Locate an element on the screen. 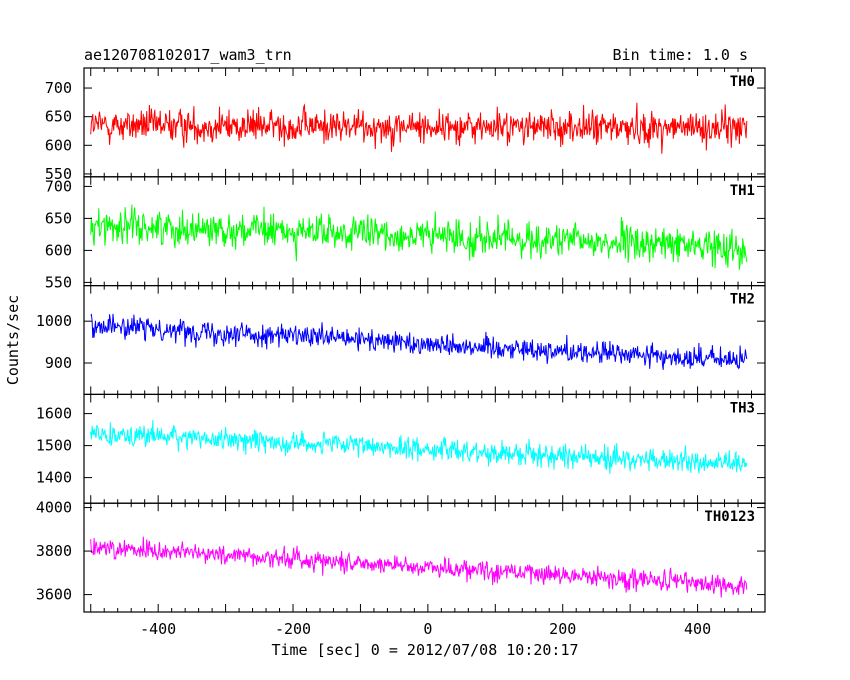  series-line-th0123 is located at coordinates (419, 567).